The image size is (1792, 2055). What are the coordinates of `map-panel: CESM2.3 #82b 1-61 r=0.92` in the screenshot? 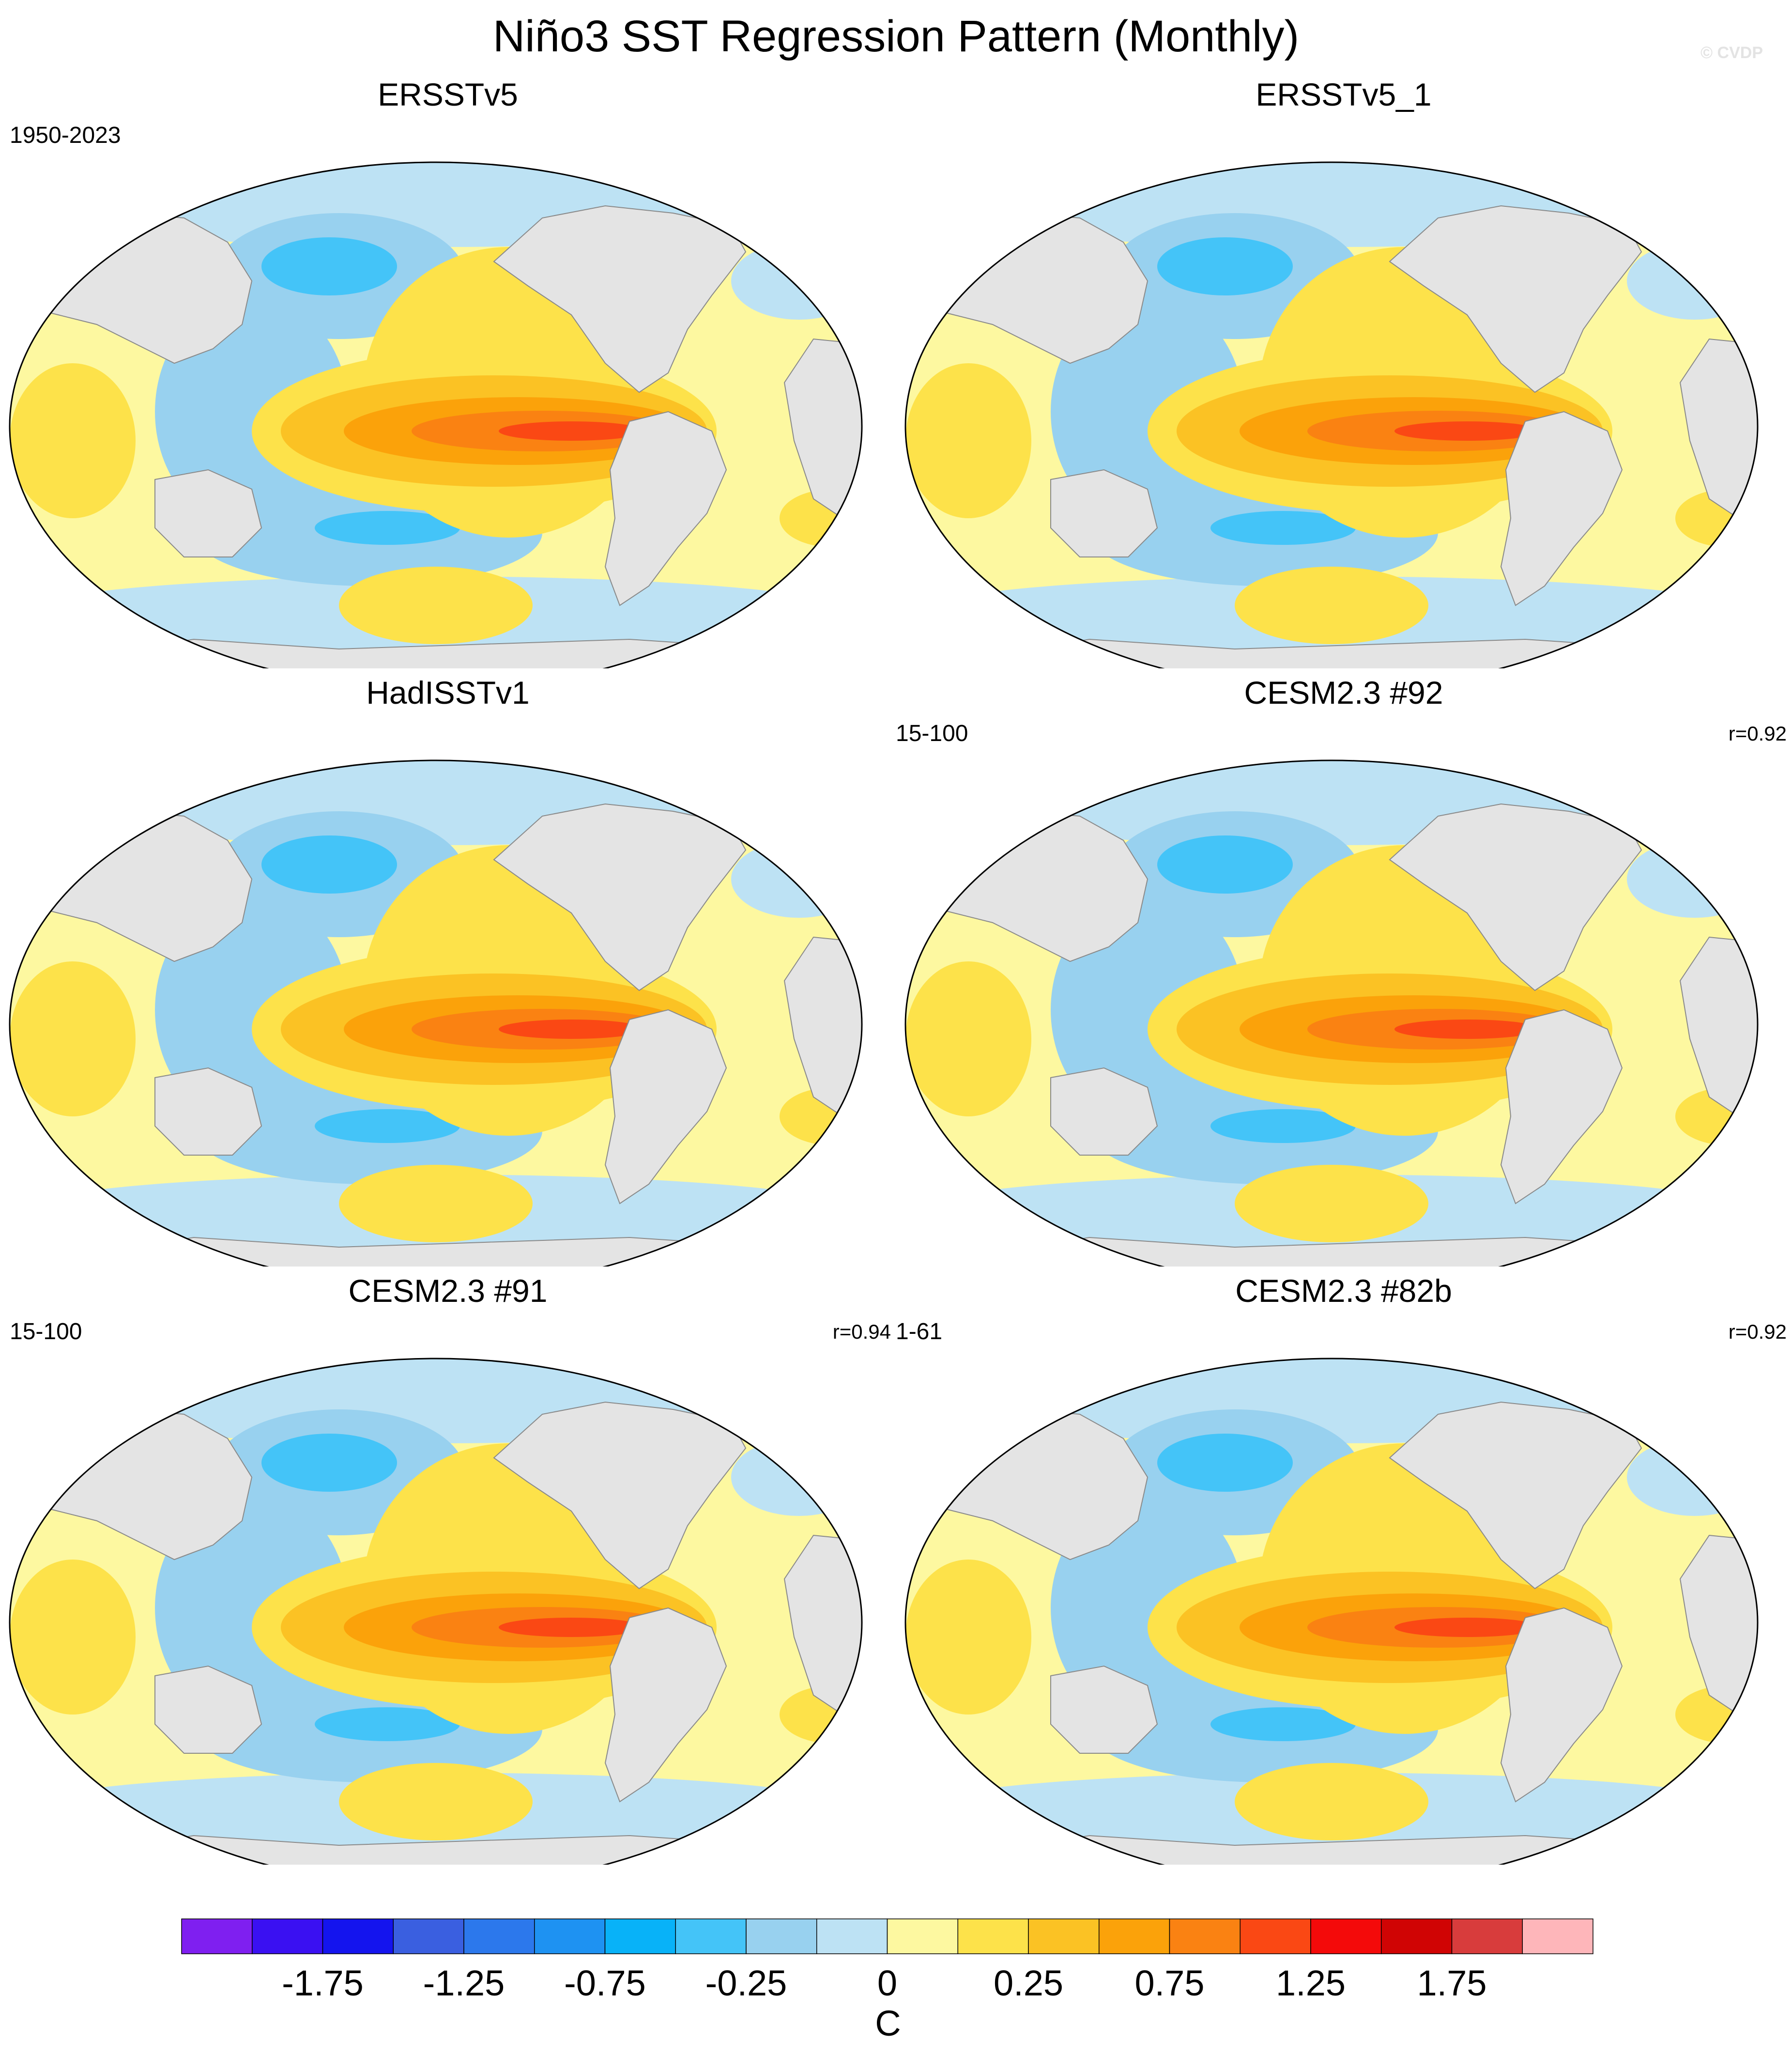 It's located at (1344, 1567).